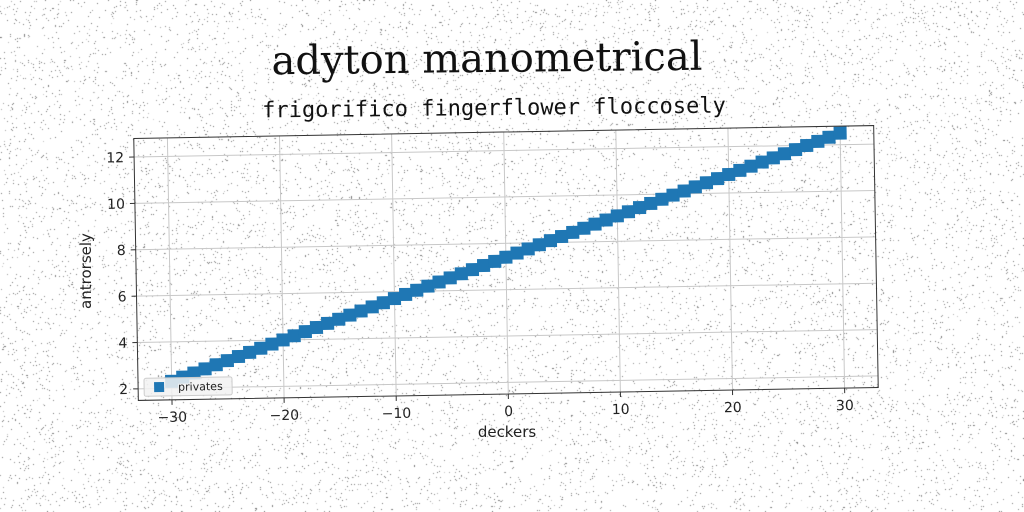  I want to click on x-tick-label: 30, so click(845, 406).